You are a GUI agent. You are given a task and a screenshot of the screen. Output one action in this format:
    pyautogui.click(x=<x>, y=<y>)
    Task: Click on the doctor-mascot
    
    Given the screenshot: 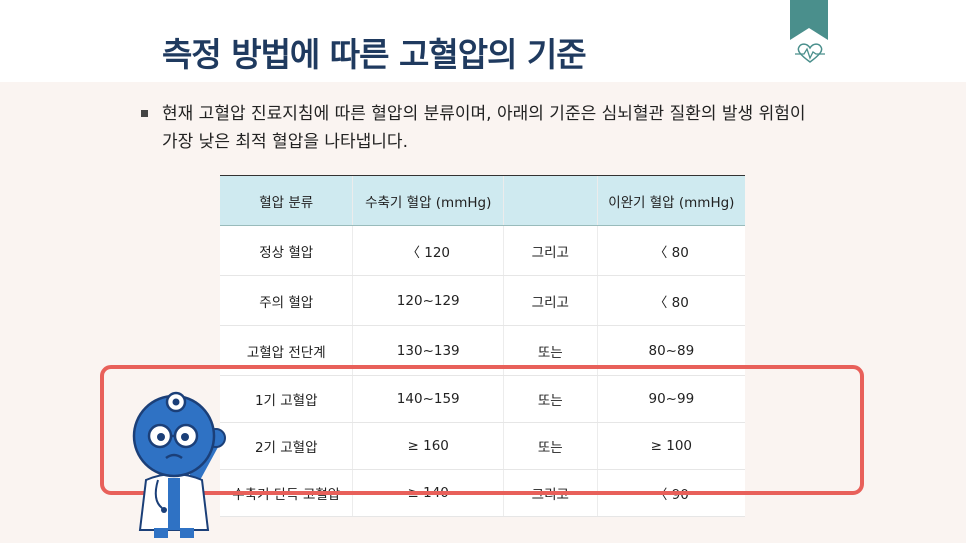 What is the action you would take?
    pyautogui.click(x=179, y=464)
    